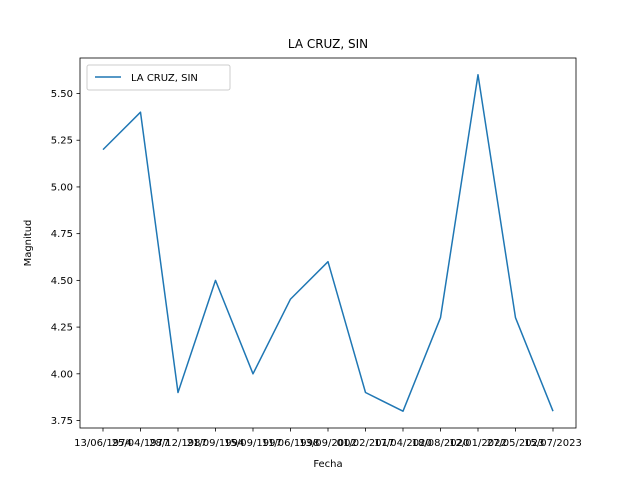 The width and height of the screenshot is (640, 480). I want to click on x-tick-label: 12/01/2022, so click(478, 443).